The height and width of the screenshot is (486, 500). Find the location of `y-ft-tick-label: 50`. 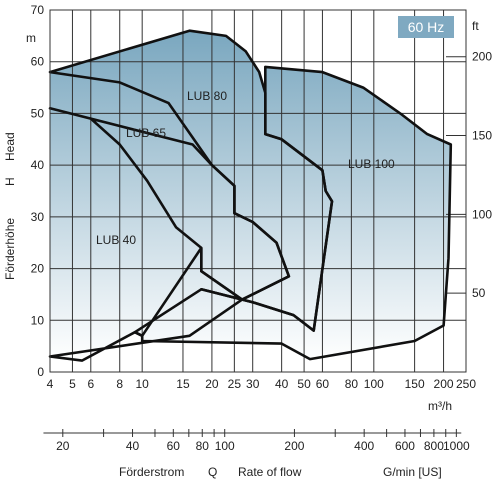

y-ft-tick-label: 50 is located at coordinates (479, 293).